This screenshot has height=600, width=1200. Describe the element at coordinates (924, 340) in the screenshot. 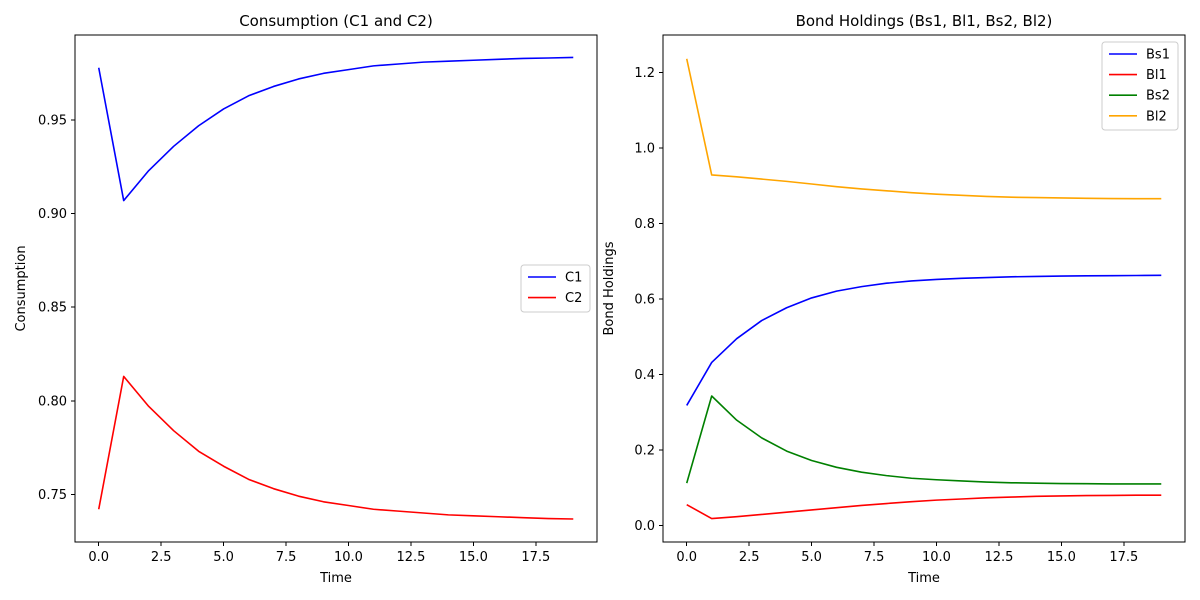

I see `series-line-bs1` at that location.